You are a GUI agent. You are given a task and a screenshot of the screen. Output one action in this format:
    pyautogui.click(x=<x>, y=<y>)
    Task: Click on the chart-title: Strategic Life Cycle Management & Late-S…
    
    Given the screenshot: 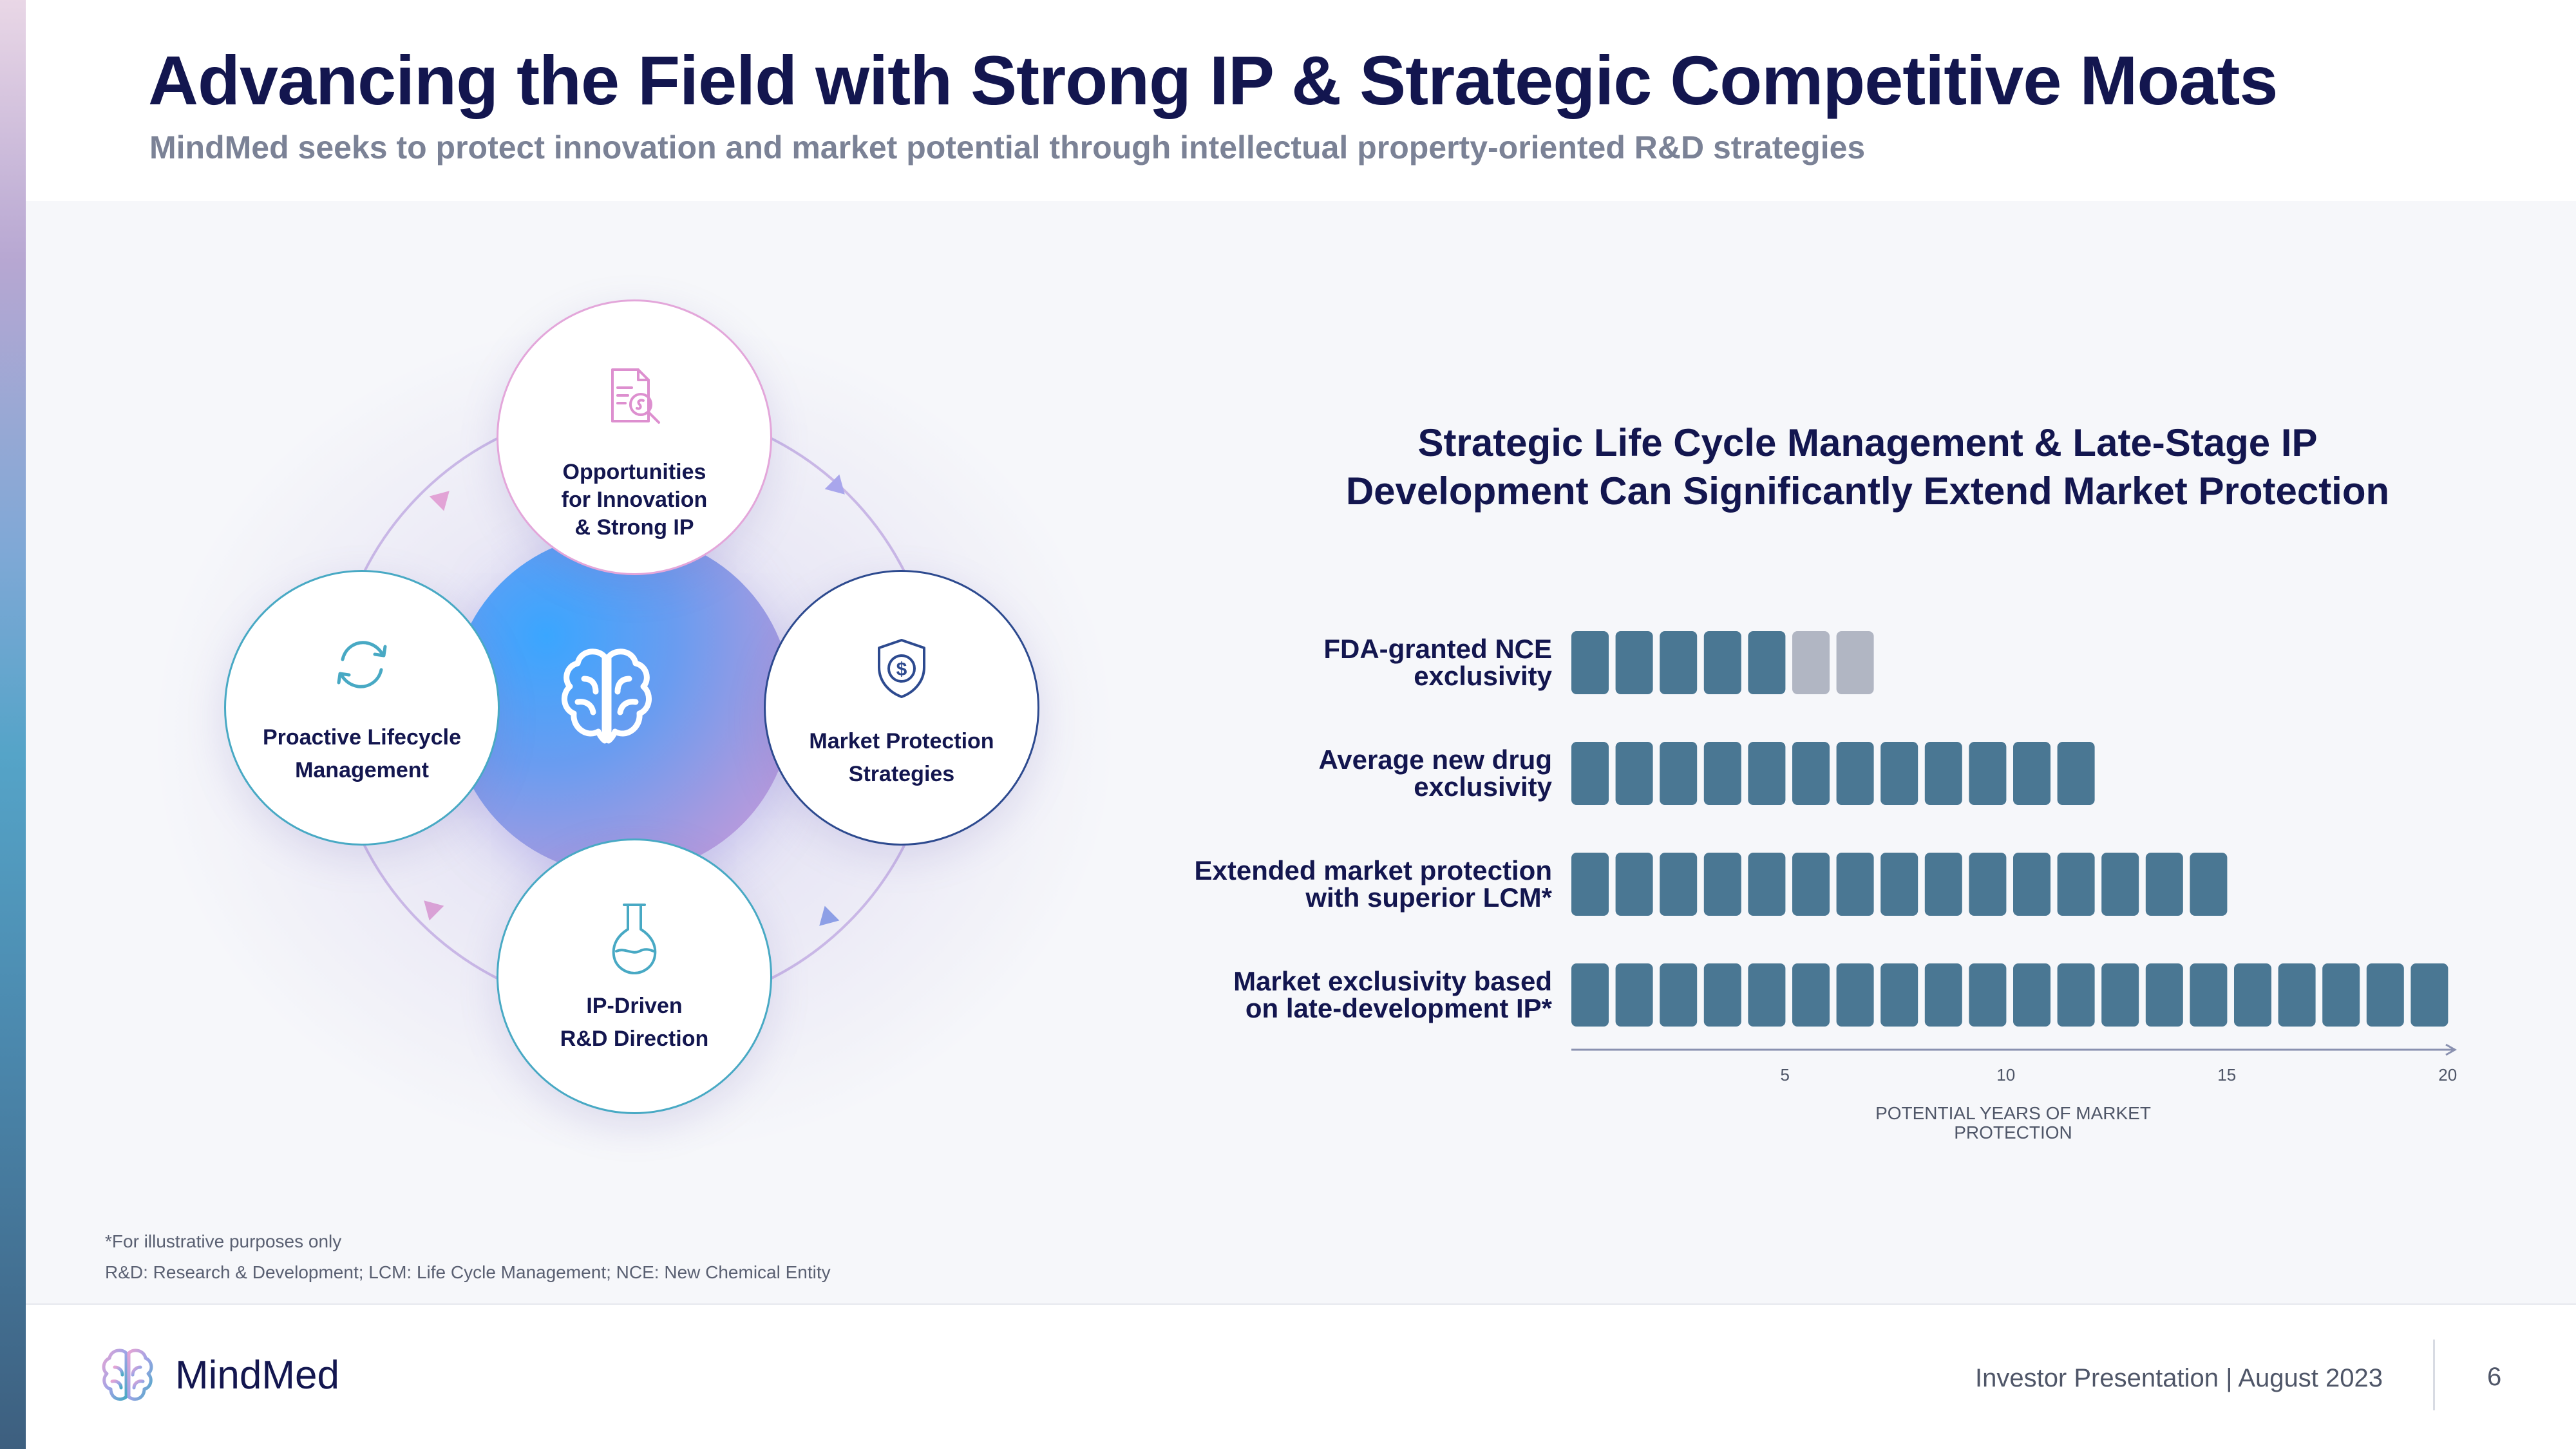 What is the action you would take?
    pyautogui.click(x=1867, y=467)
    